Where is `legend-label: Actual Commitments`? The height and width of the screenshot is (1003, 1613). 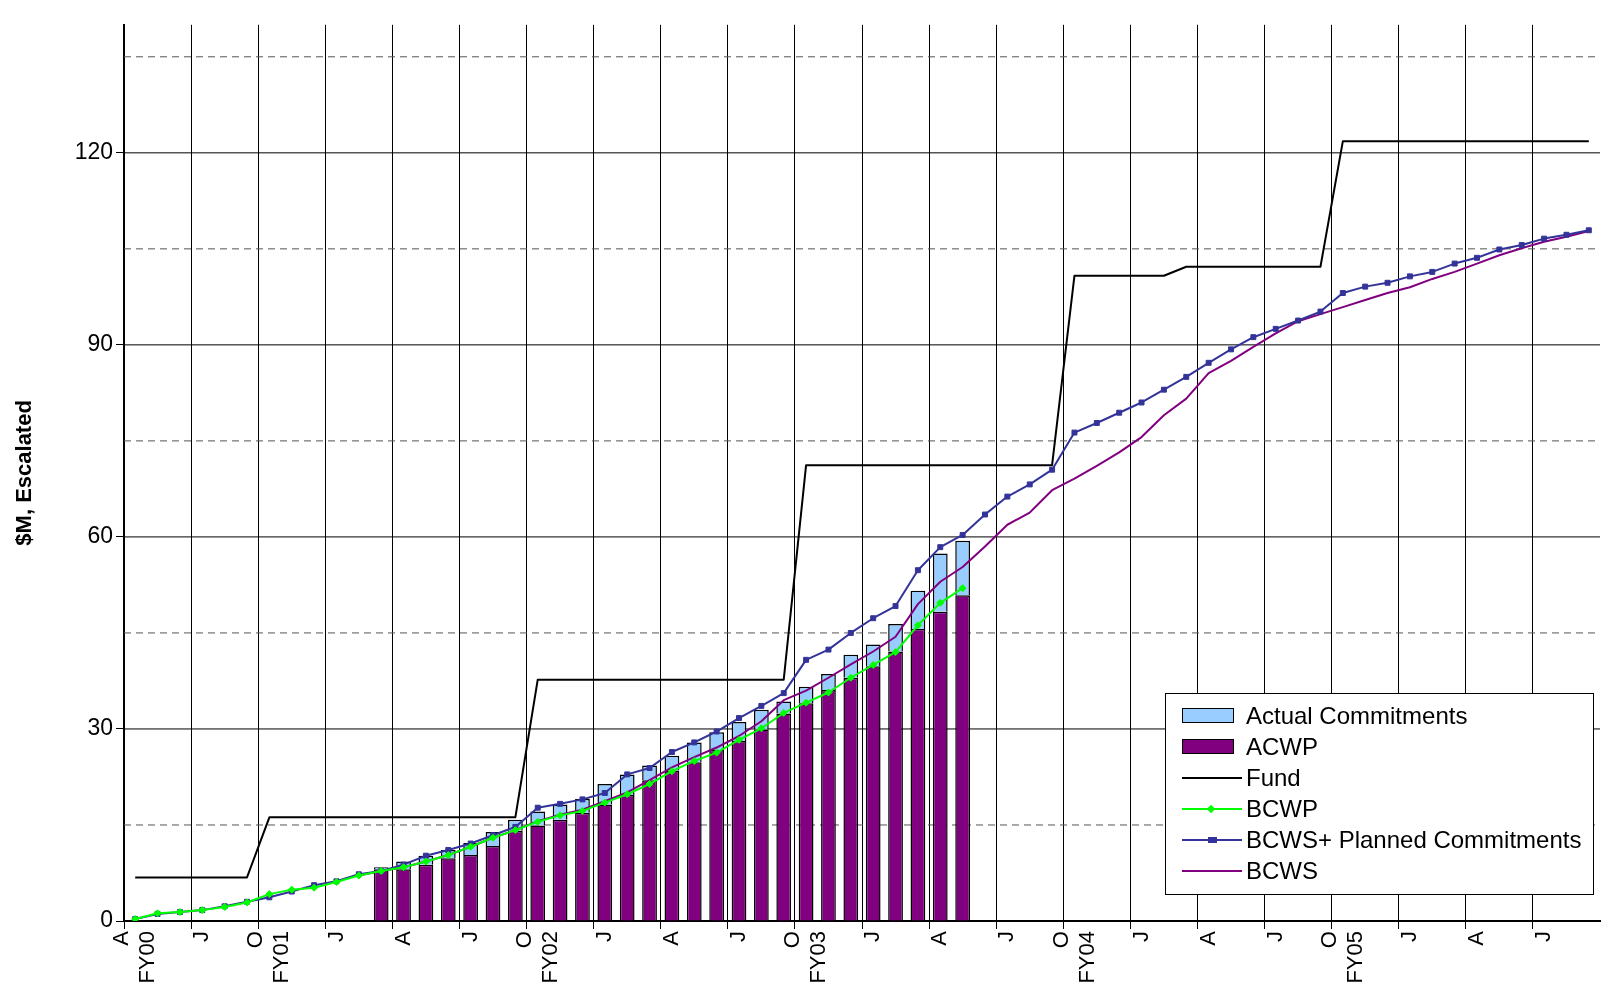 legend-label: Actual Commitments is located at coordinates (1357, 715).